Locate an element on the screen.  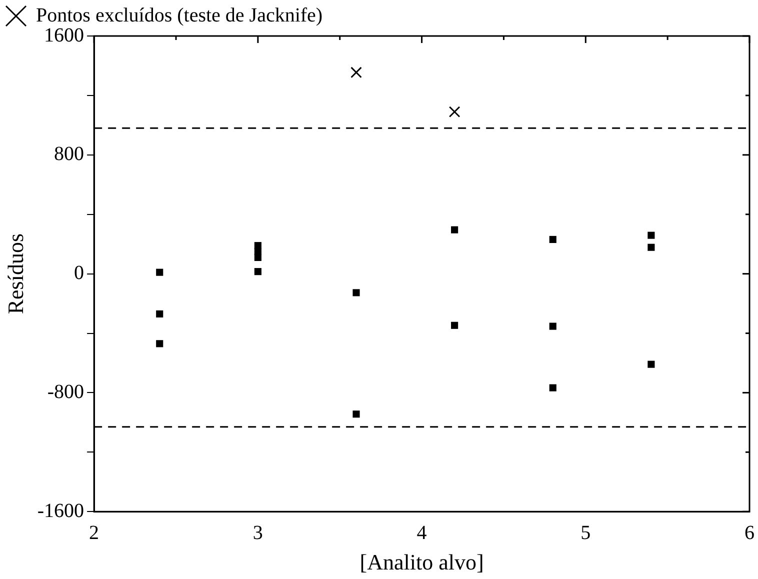
x-tick-label: 2 is located at coordinates (94, 533).